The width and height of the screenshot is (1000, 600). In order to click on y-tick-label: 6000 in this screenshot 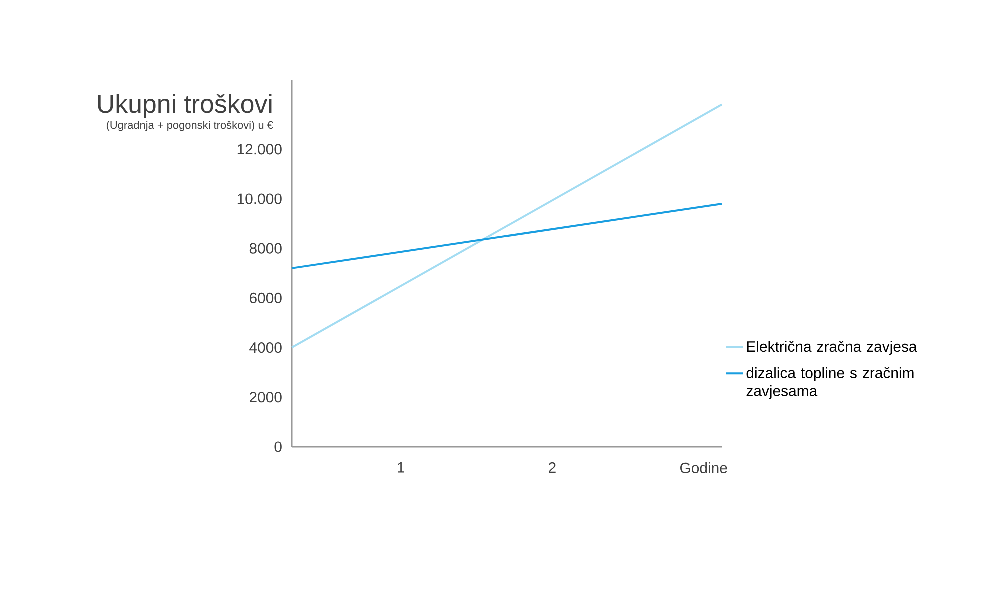, I will do `click(266, 298)`.